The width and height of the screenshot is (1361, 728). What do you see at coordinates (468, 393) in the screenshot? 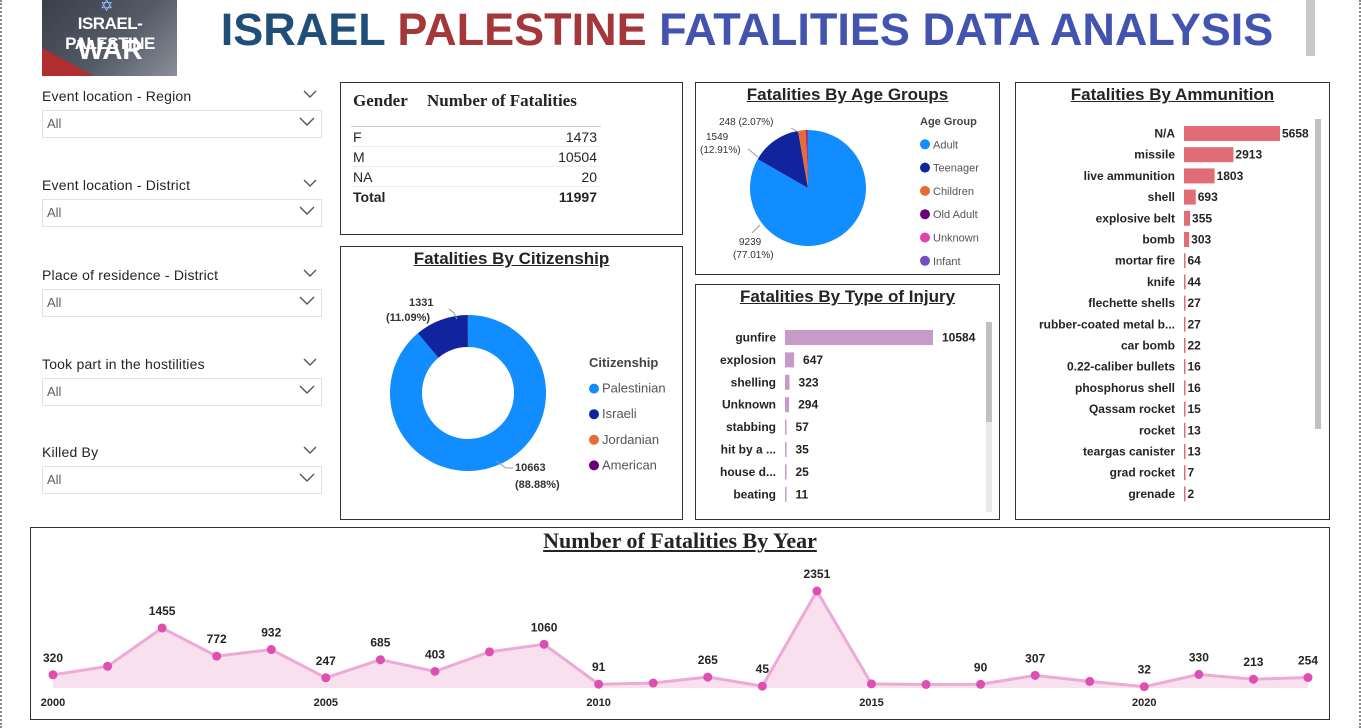
I see `pie-slice-palestinian` at bounding box center [468, 393].